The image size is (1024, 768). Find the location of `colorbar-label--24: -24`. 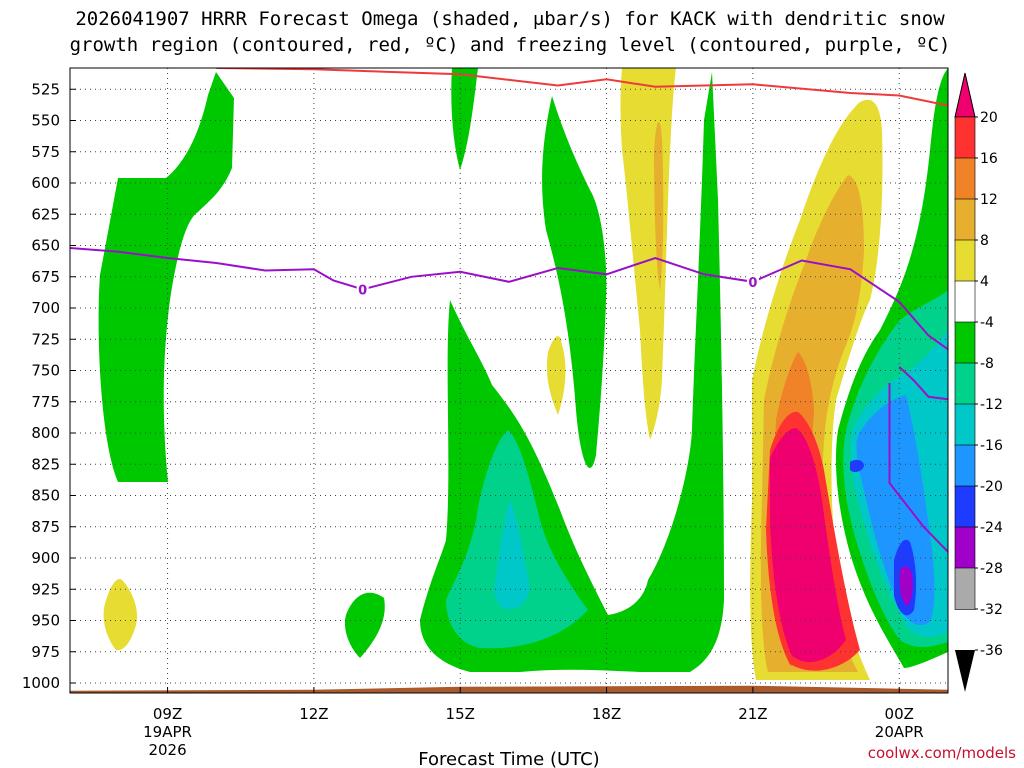

colorbar-label--24: -24 is located at coordinates (991, 528).